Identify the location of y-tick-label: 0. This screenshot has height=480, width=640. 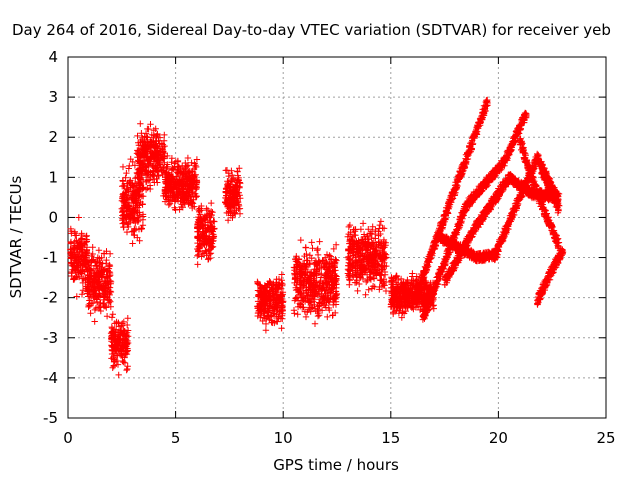
(53, 217).